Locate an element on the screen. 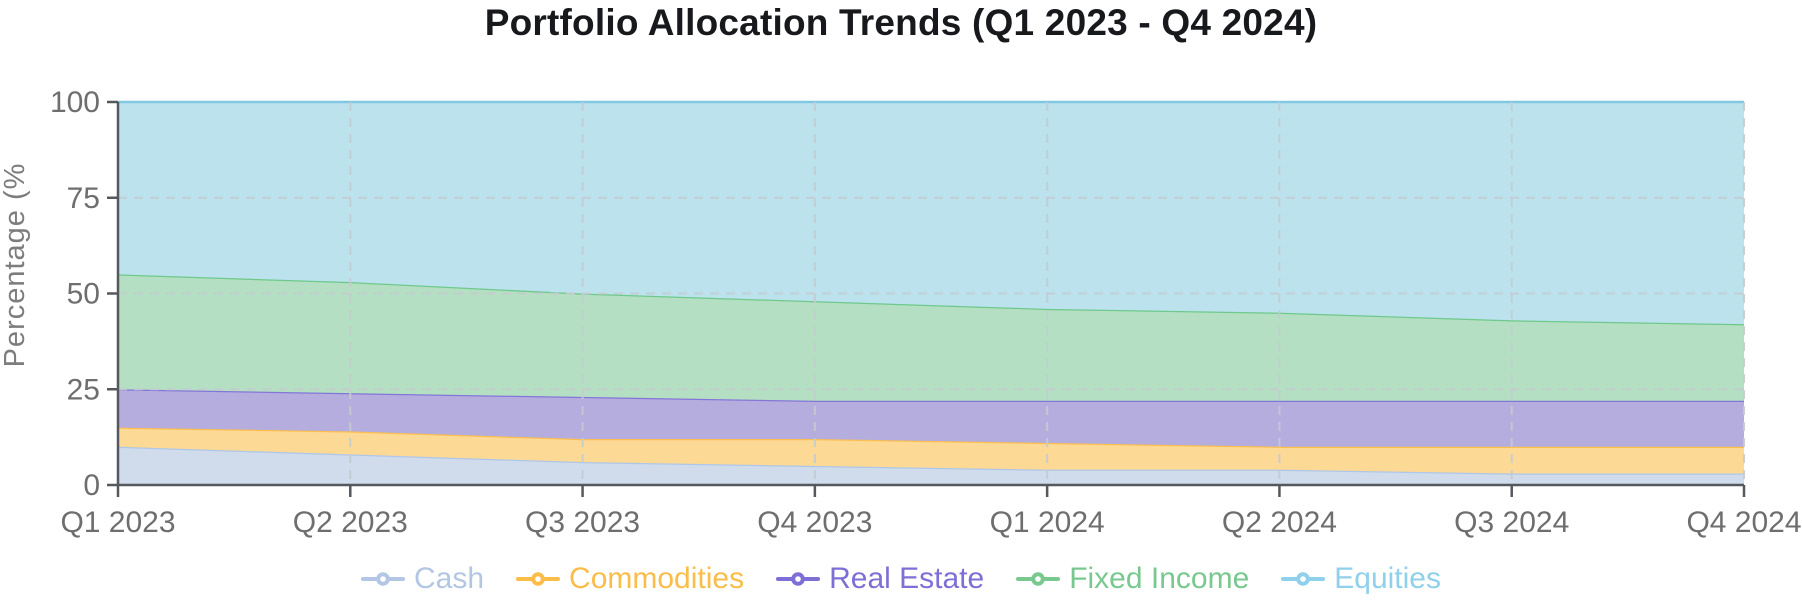 The image size is (1802, 608). x-tick-label: Q3 2024 is located at coordinates (1511, 522).